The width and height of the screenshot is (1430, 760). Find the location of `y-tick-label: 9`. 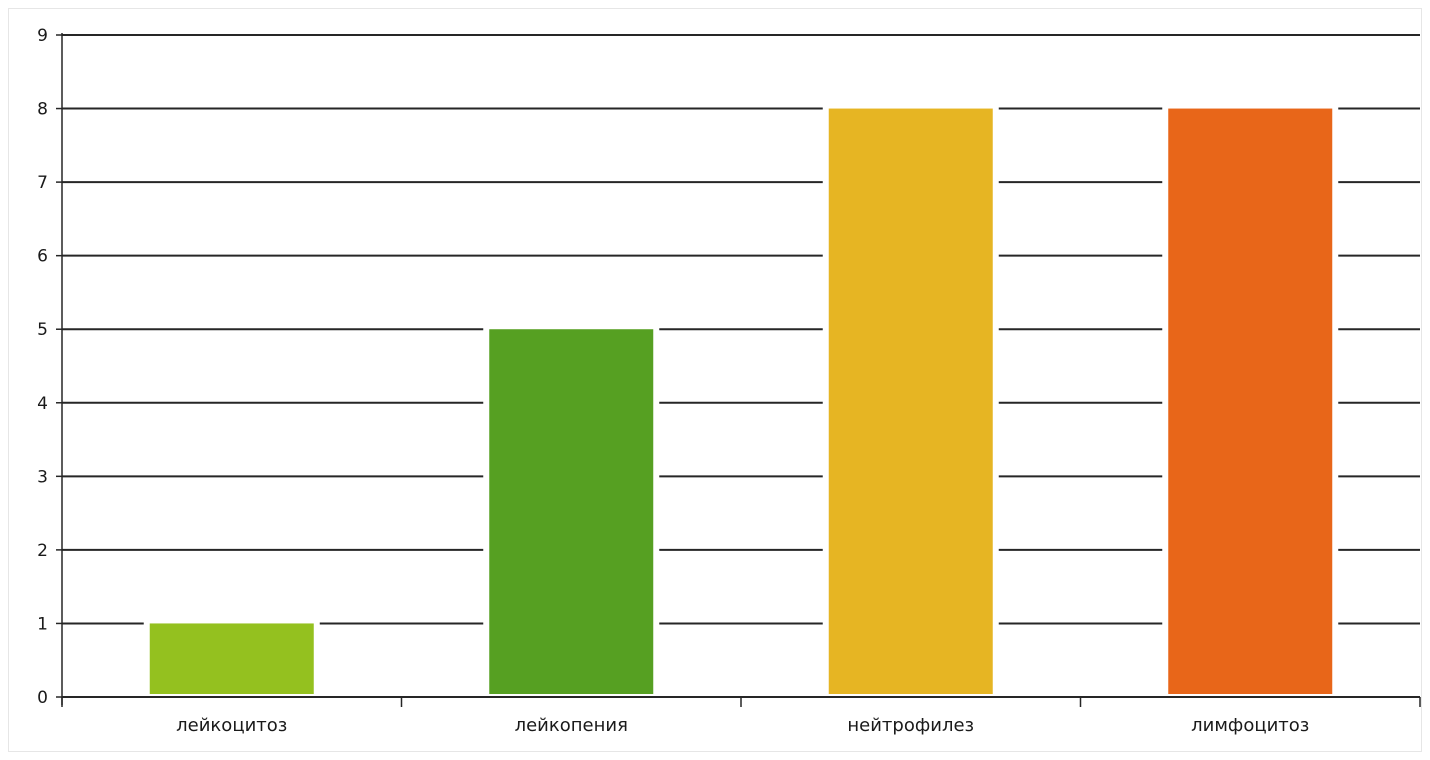

y-tick-label: 9 is located at coordinates (42, 36).